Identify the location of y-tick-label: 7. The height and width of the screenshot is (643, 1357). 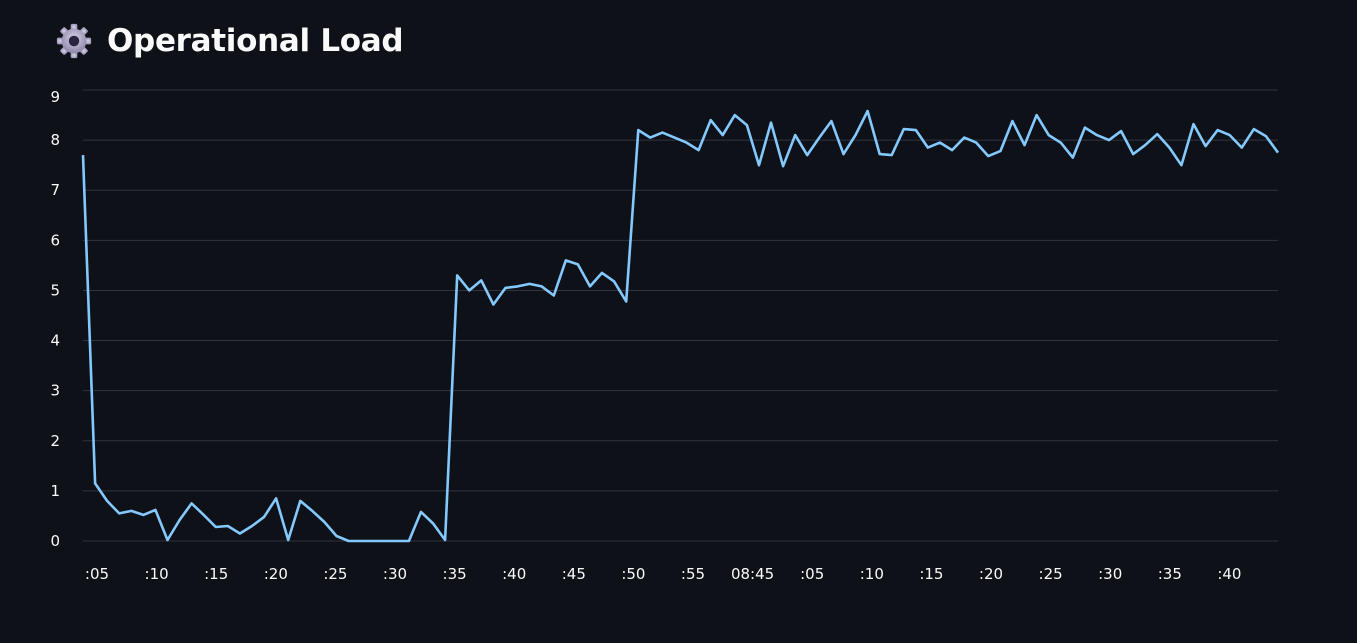
(55, 190).